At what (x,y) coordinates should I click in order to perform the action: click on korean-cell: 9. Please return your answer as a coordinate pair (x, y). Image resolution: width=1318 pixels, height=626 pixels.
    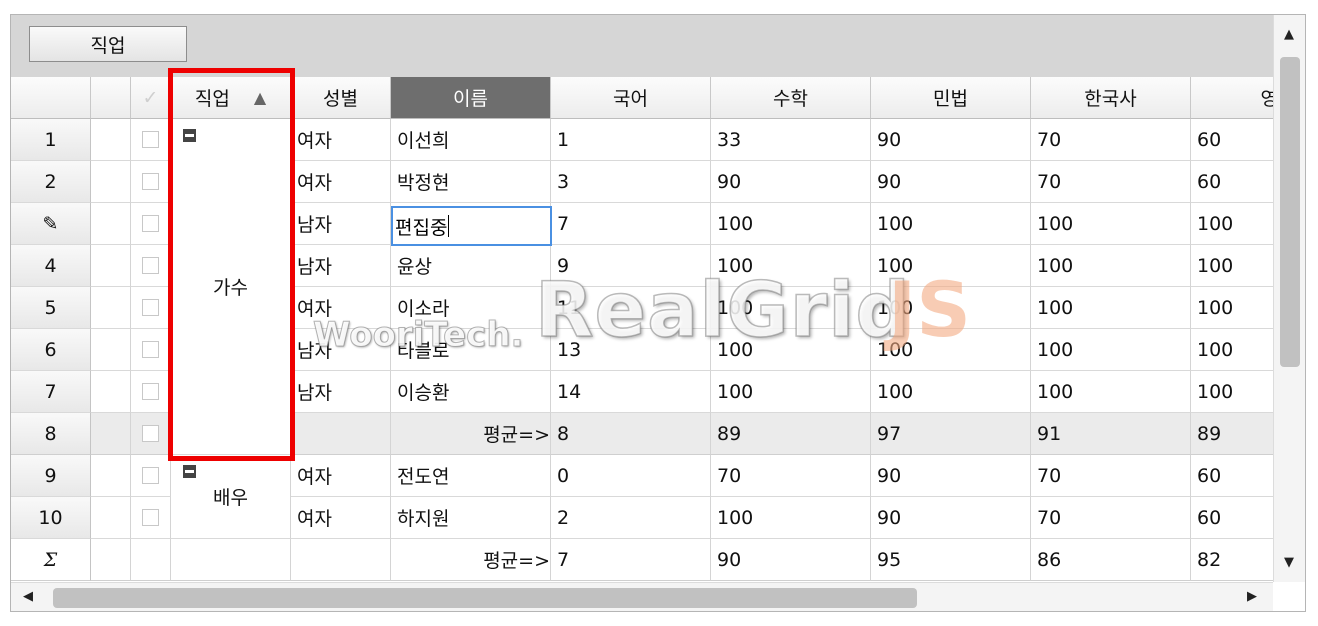
    Looking at the image, I should click on (631, 266).